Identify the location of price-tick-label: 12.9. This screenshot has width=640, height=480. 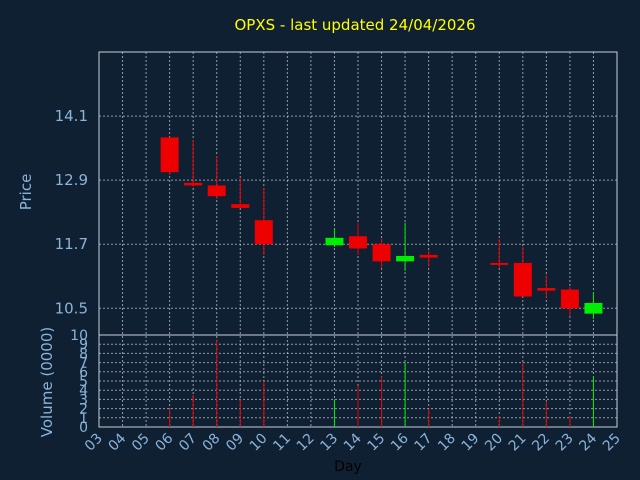
(71, 180).